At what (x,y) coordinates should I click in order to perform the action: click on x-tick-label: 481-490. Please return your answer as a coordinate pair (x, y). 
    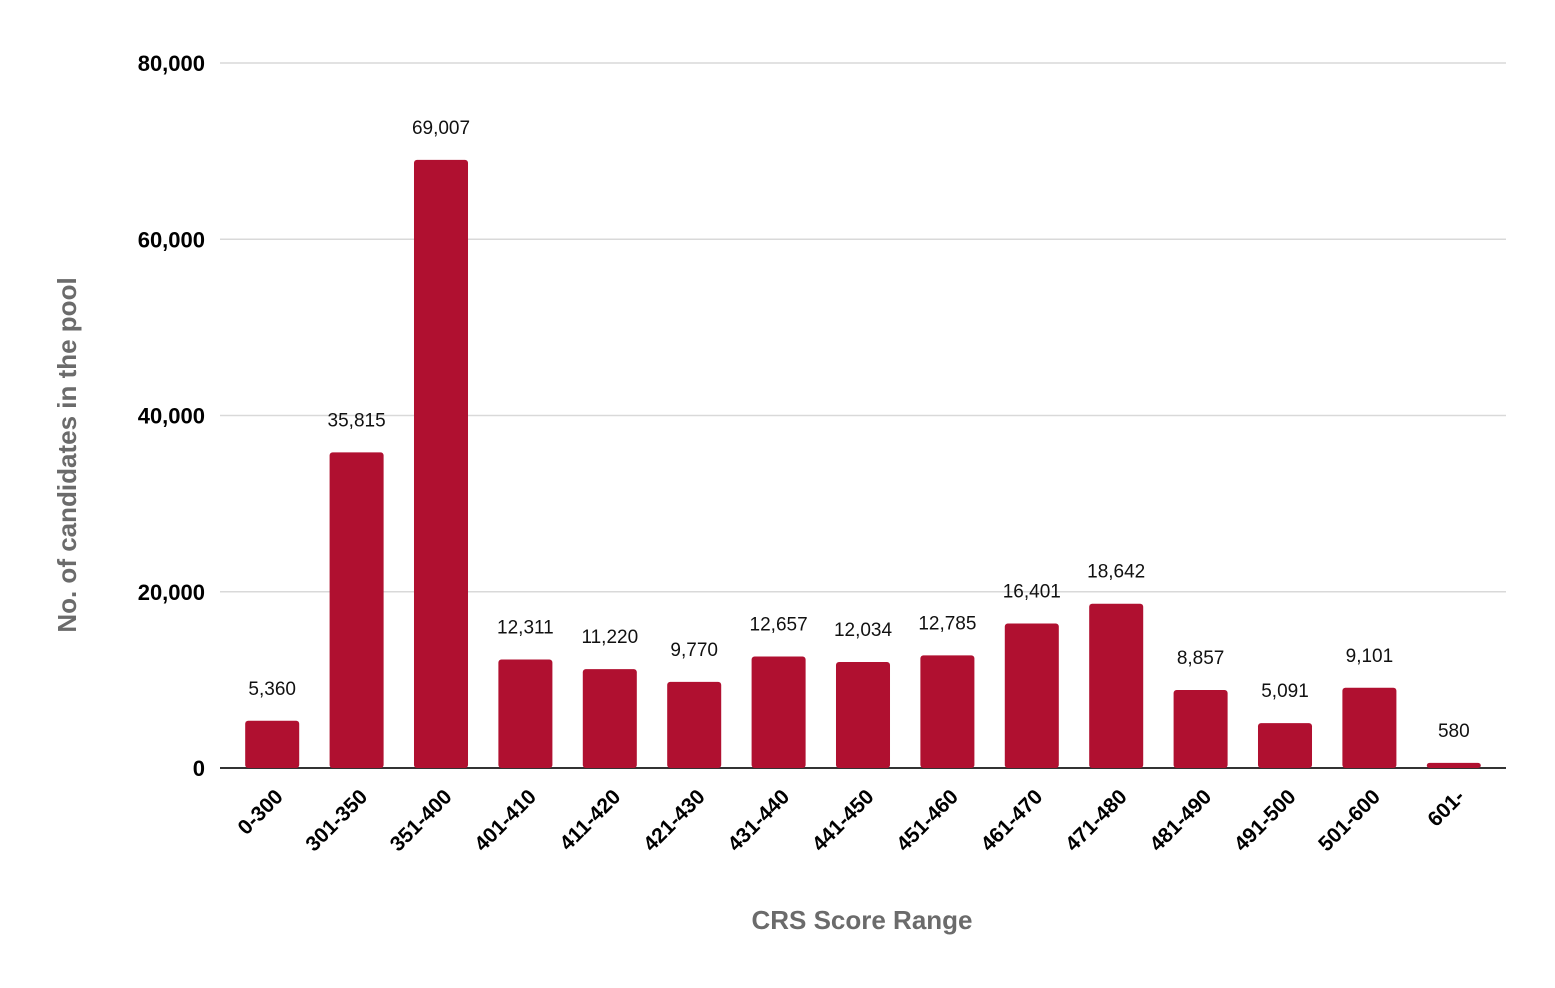
    Looking at the image, I should click on (1180, 820).